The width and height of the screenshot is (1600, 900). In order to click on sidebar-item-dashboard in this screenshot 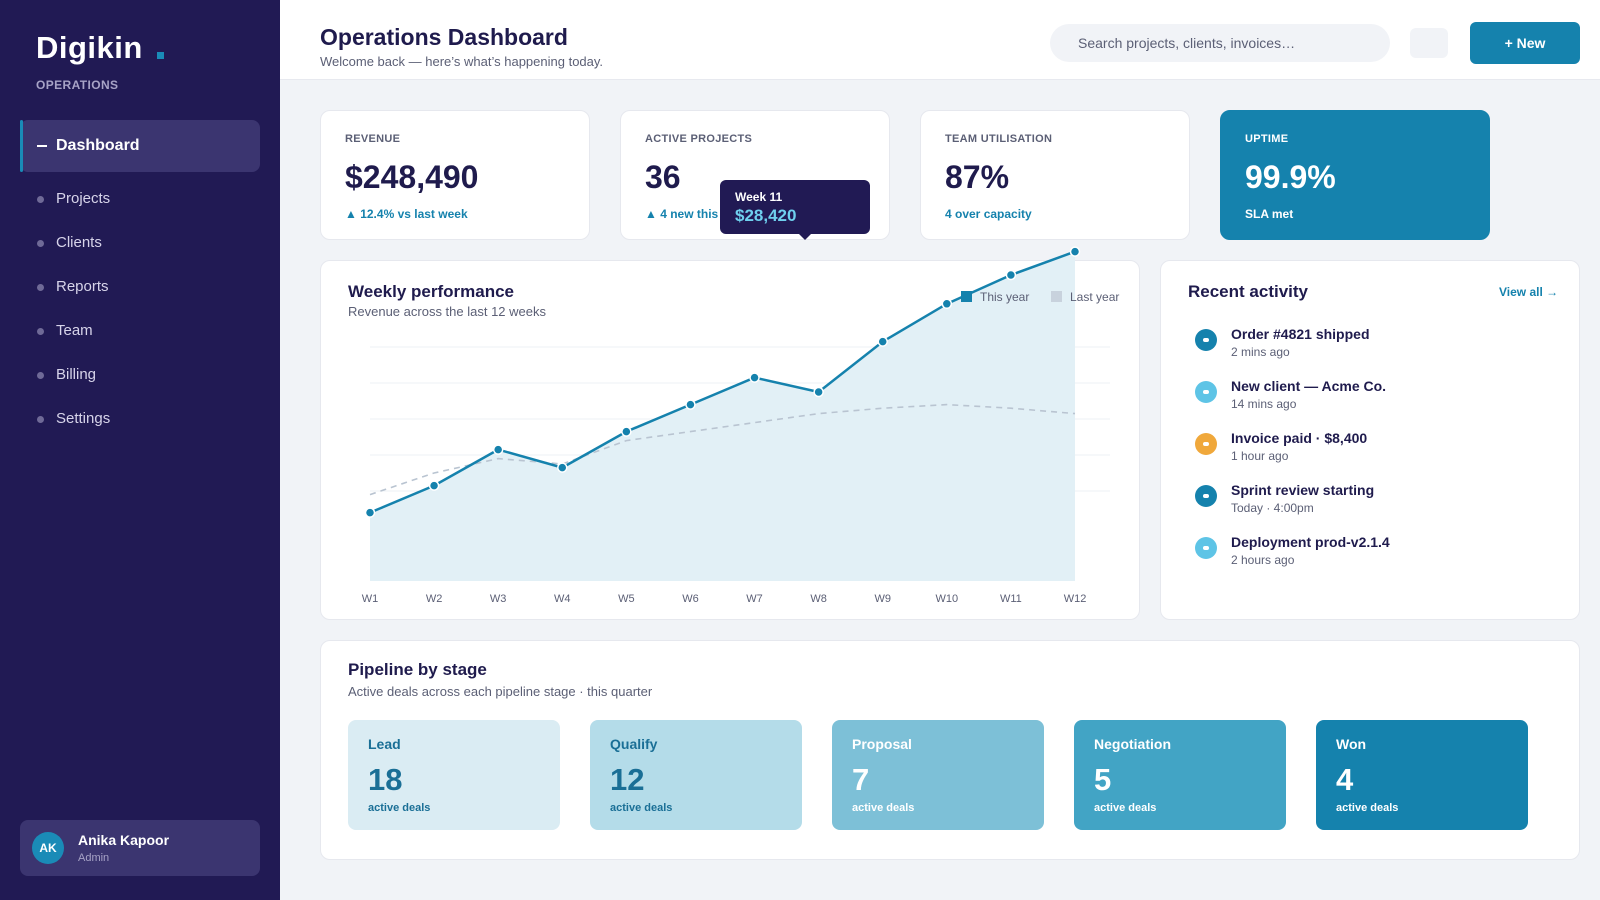, I will do `click(140, 146)`.